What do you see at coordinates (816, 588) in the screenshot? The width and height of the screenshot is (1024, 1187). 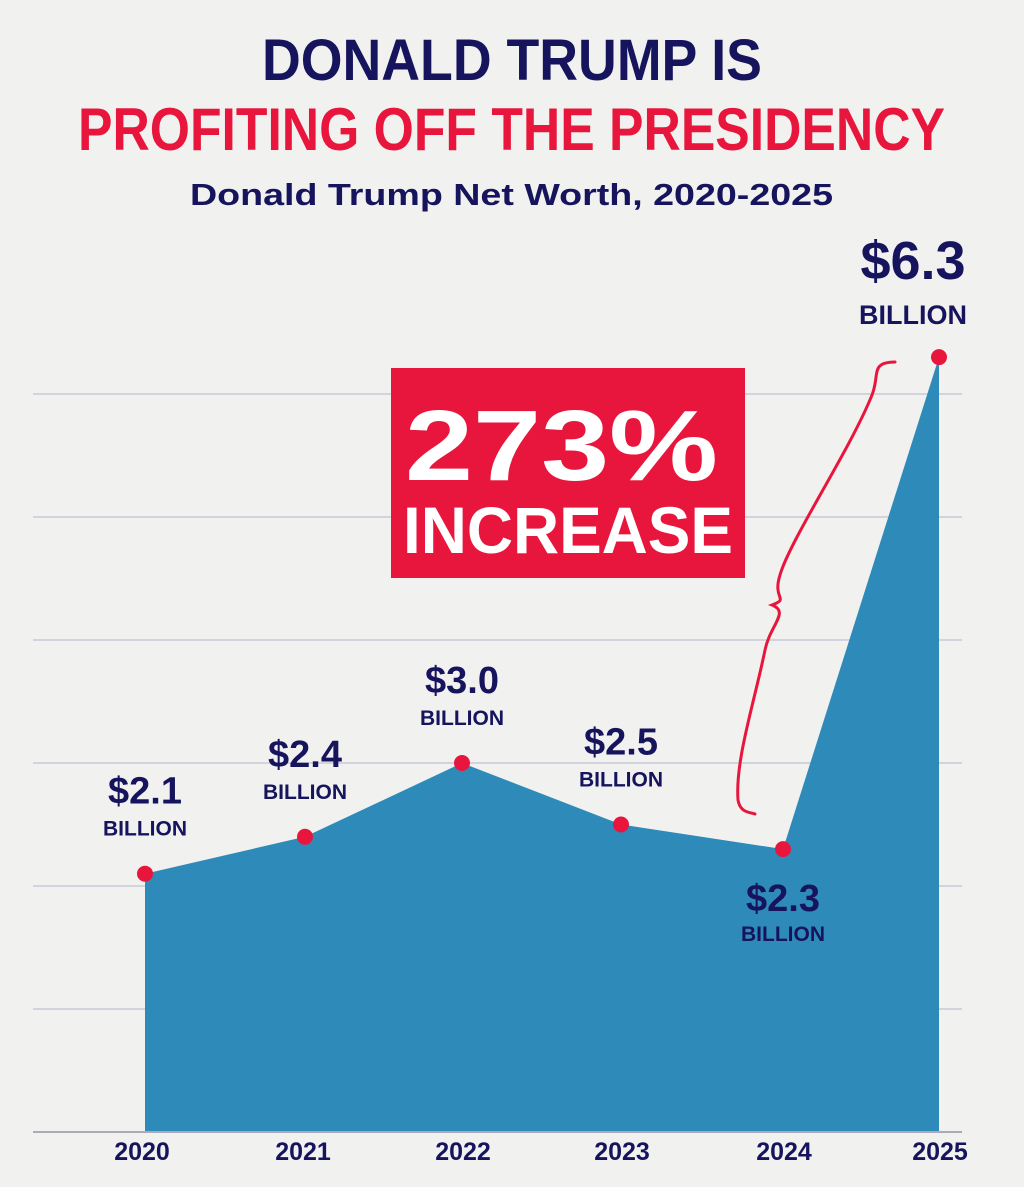 I see `increase-brace` at bounding box center [816, 588].